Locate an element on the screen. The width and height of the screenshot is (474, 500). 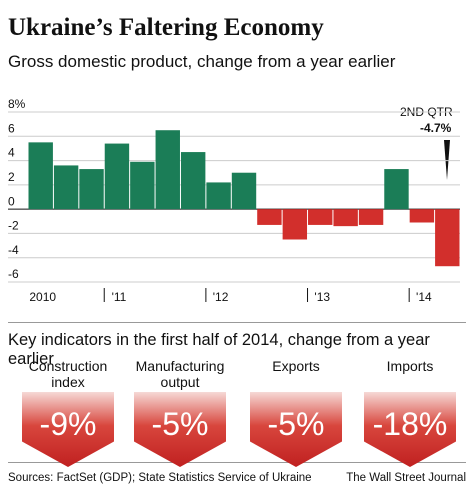
y-tick-label: 8% is located at coordinates (17, 104).